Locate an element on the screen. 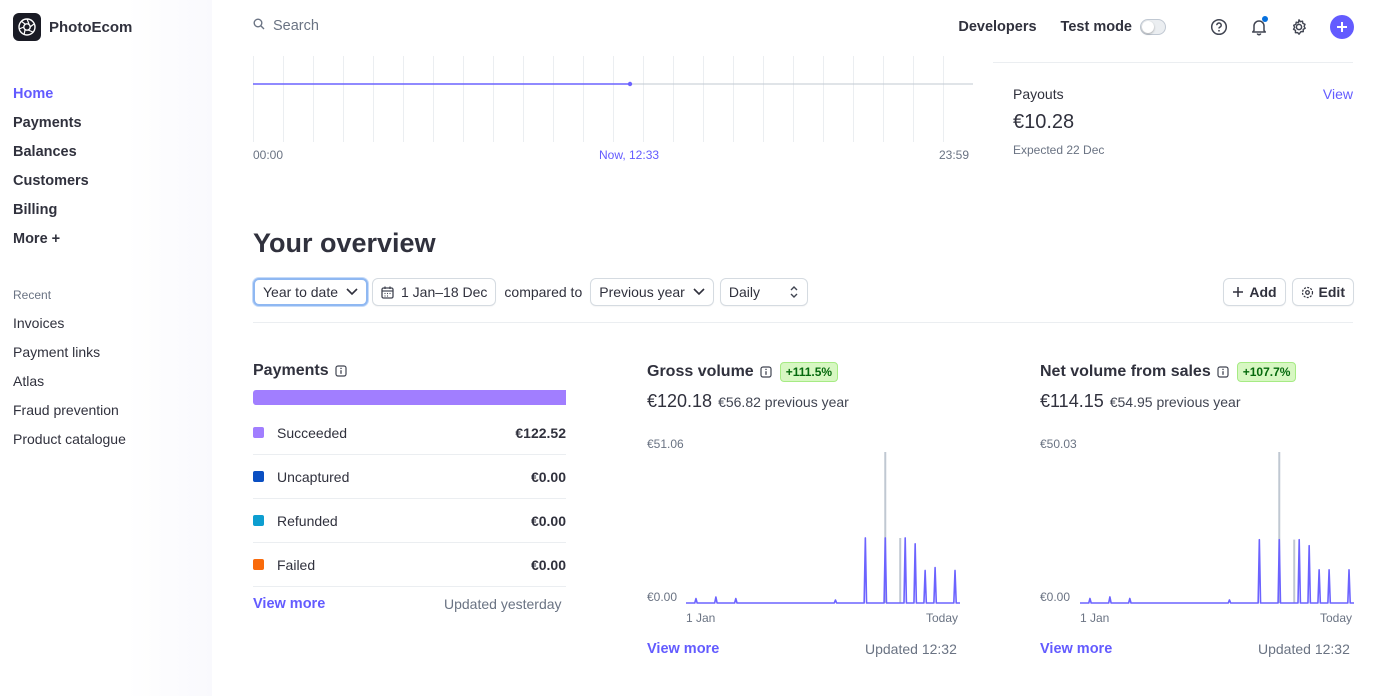  comparison-select: Previous year is located at coordinates (652, 292).